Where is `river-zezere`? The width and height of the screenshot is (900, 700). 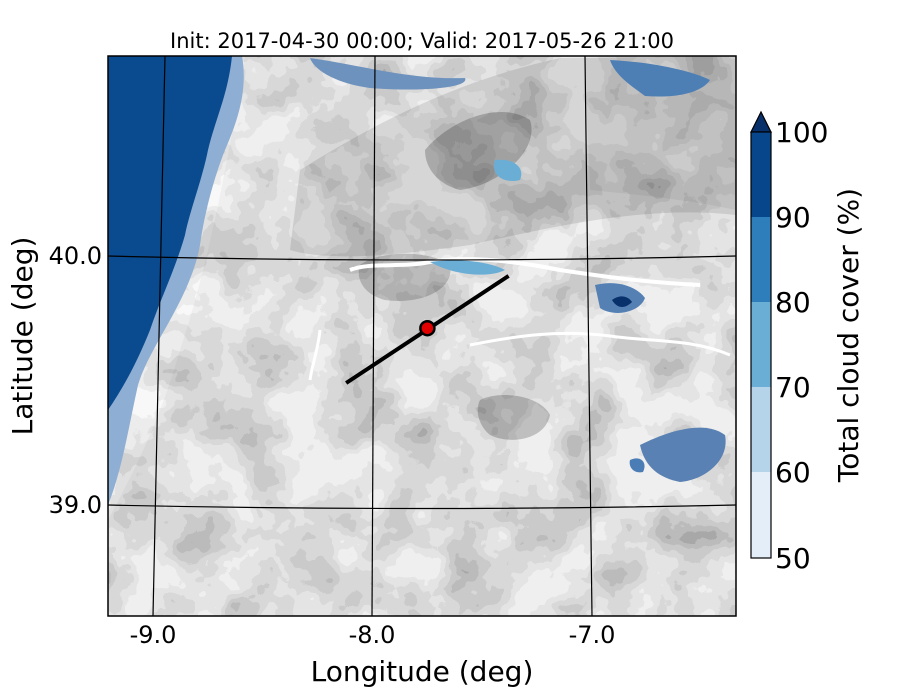
river-zezere is located at coordinates (315, 355).